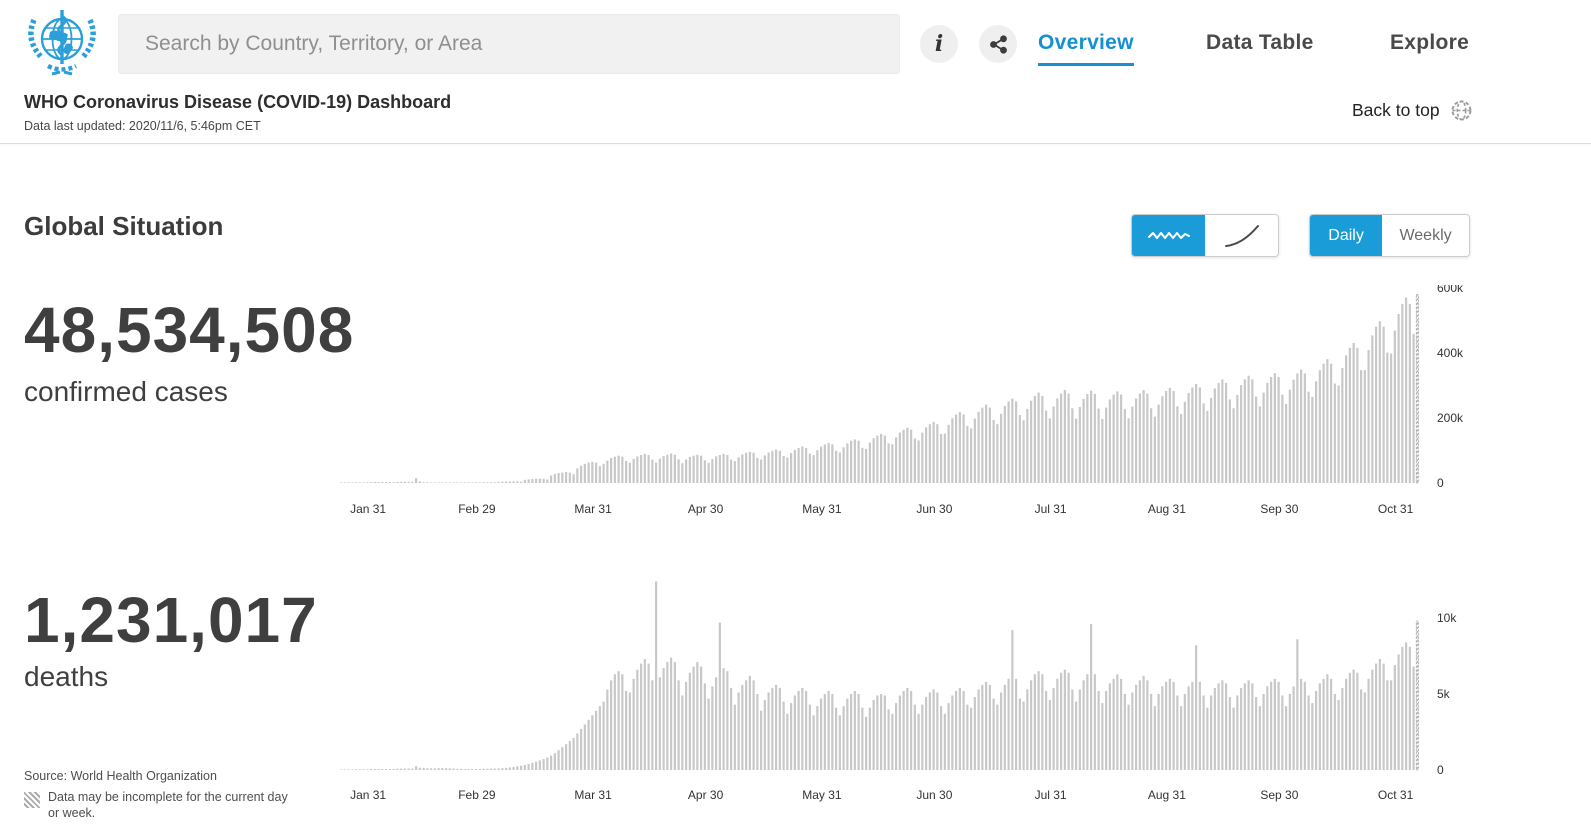 The height and width of the screenshot is (837, 1591). I want to click on bar-chart-toggle-button, so click(1168, 235).